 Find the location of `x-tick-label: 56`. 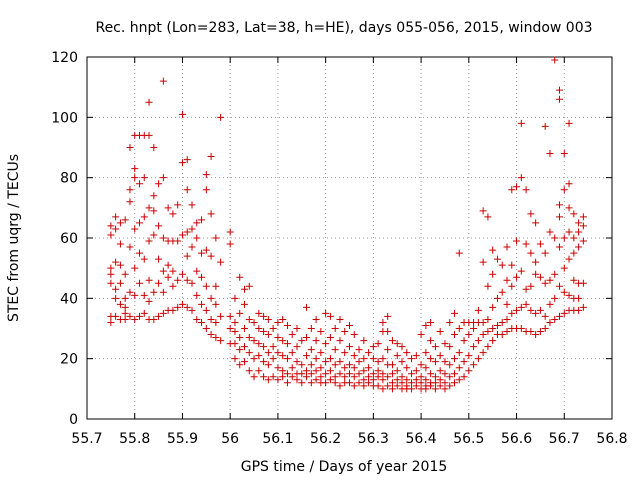

x-tick-label: 56 is located at coordinates (230, 439).